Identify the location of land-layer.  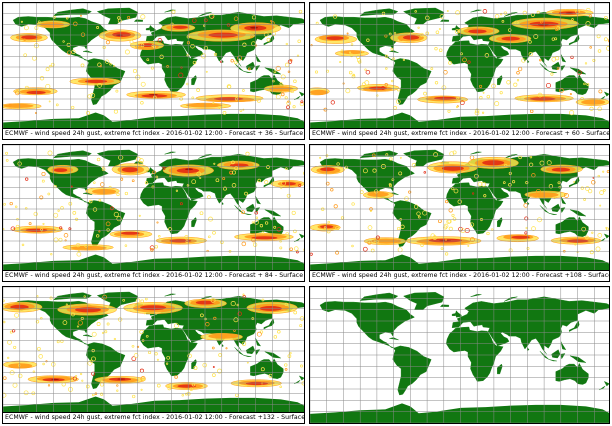
(464, 344).